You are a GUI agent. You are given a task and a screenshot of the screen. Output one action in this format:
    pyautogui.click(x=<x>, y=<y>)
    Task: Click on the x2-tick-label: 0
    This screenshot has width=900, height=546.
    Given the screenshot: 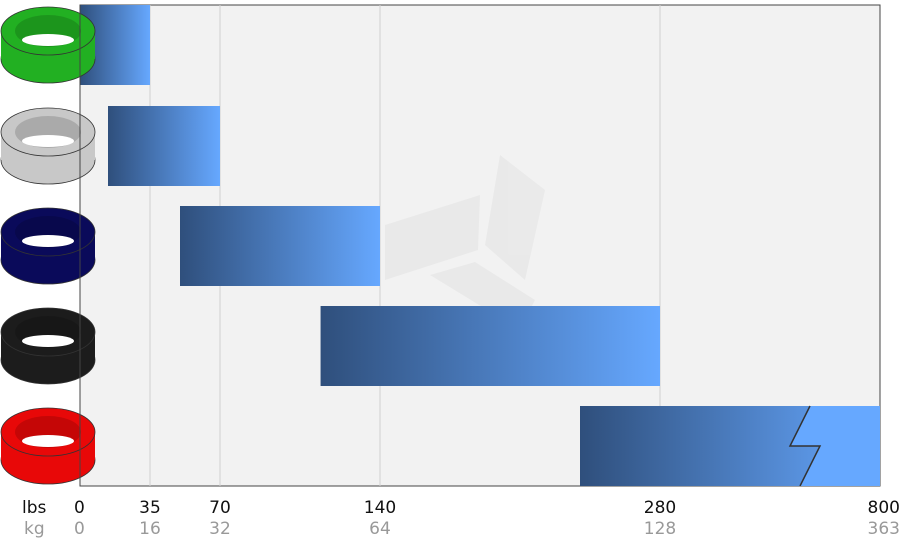 What is the action you would take?
    pyautogui.click(x=79, y=529)
    